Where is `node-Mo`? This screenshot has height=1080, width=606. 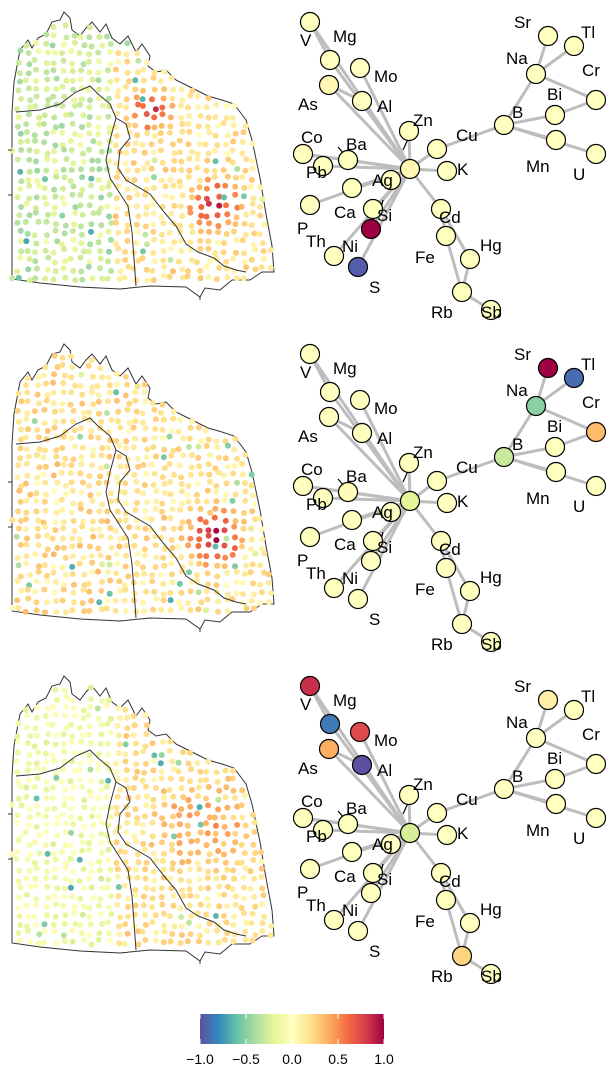 node-Mo is located at coordinates (360, 68).